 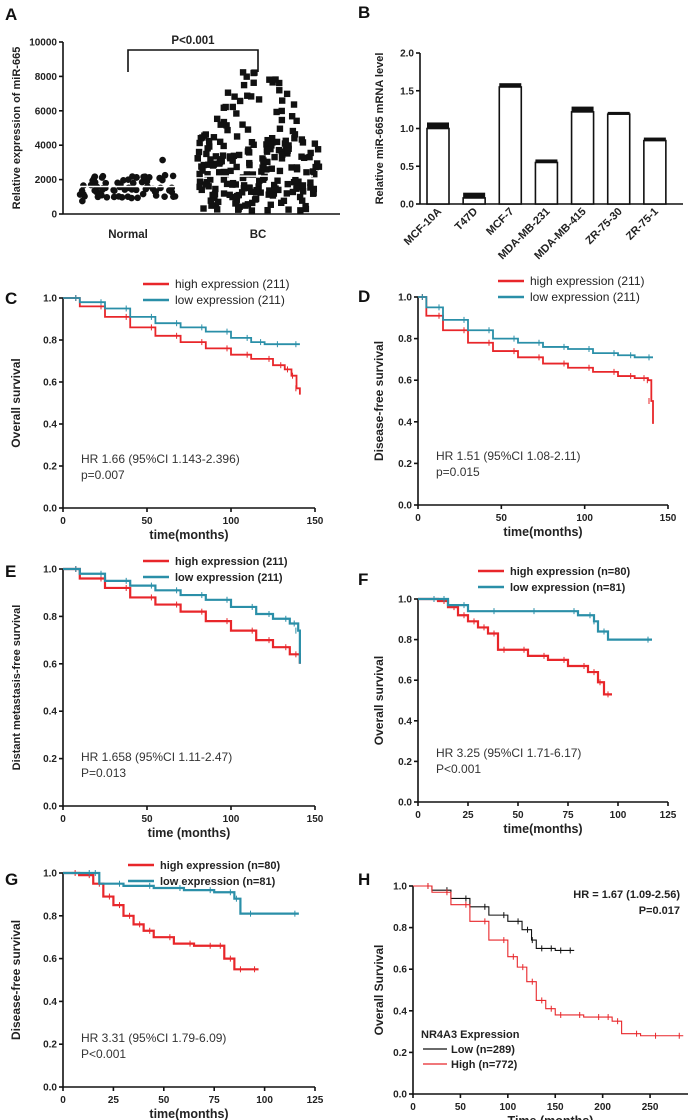 What do you see at coordinates (11, 879) in the screenshot?
I see `panel-label-g: G` at bounding box center [11, 879].